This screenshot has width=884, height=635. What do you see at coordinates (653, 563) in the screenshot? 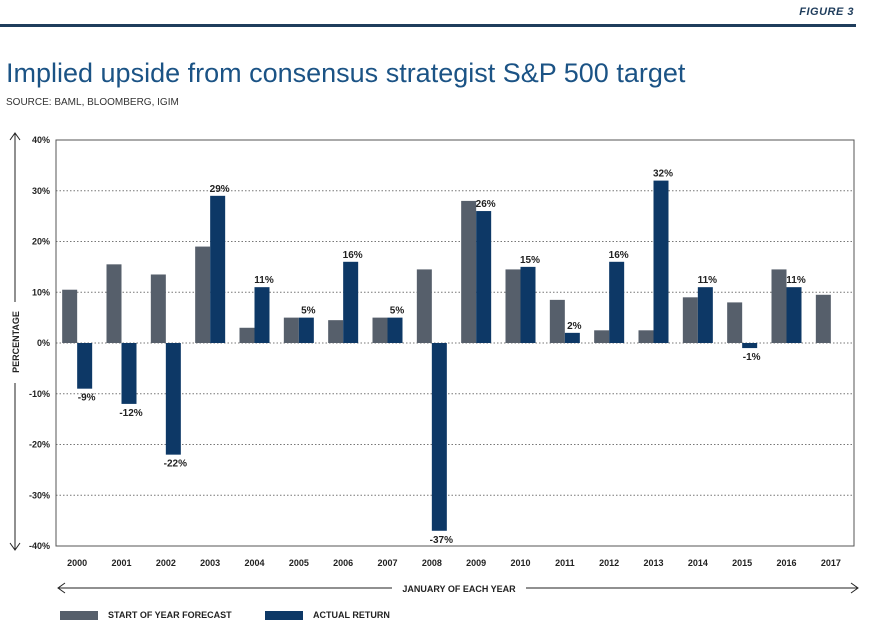
I see `x-tick-label: 2013` at bounding box center [653, 563].